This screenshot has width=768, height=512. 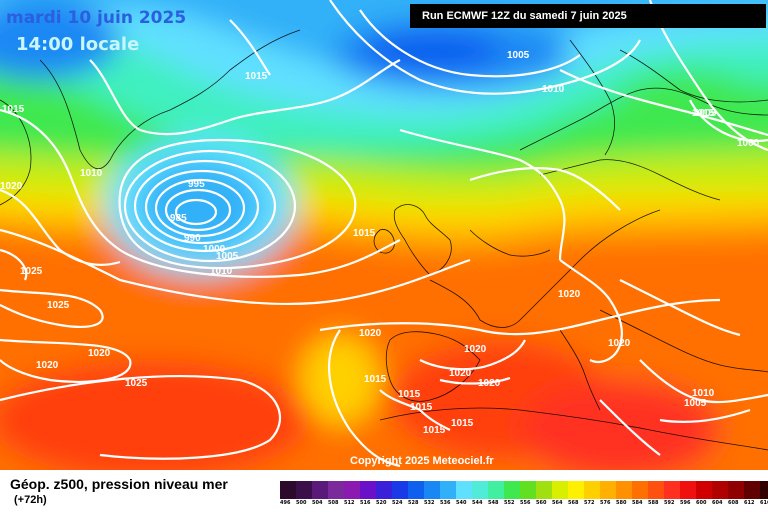 I want to click on scale-value: 532, so click(x=429, y=503).